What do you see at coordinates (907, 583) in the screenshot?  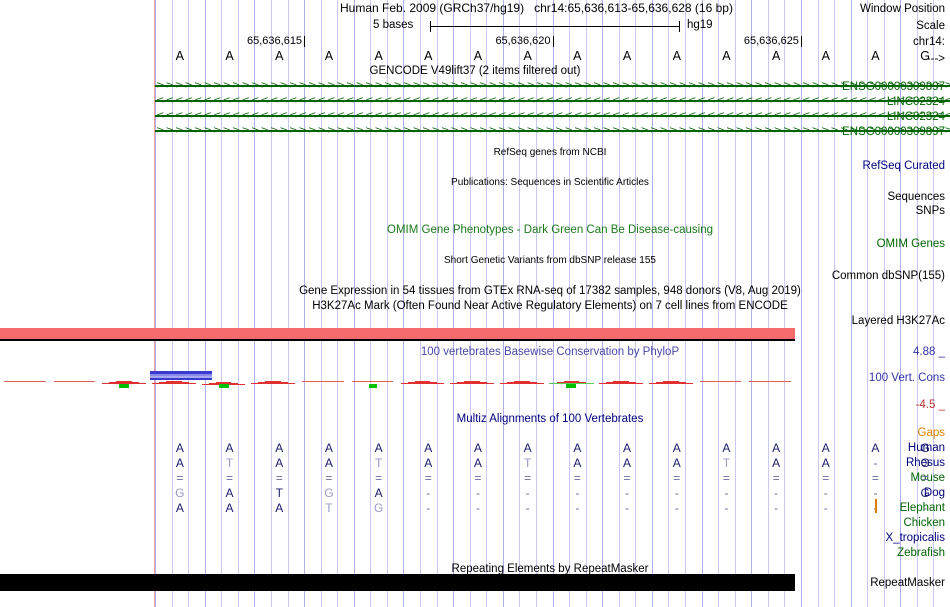 I see `repeatmasker-label: RepeatMasker` at bounding box center [907, 583].